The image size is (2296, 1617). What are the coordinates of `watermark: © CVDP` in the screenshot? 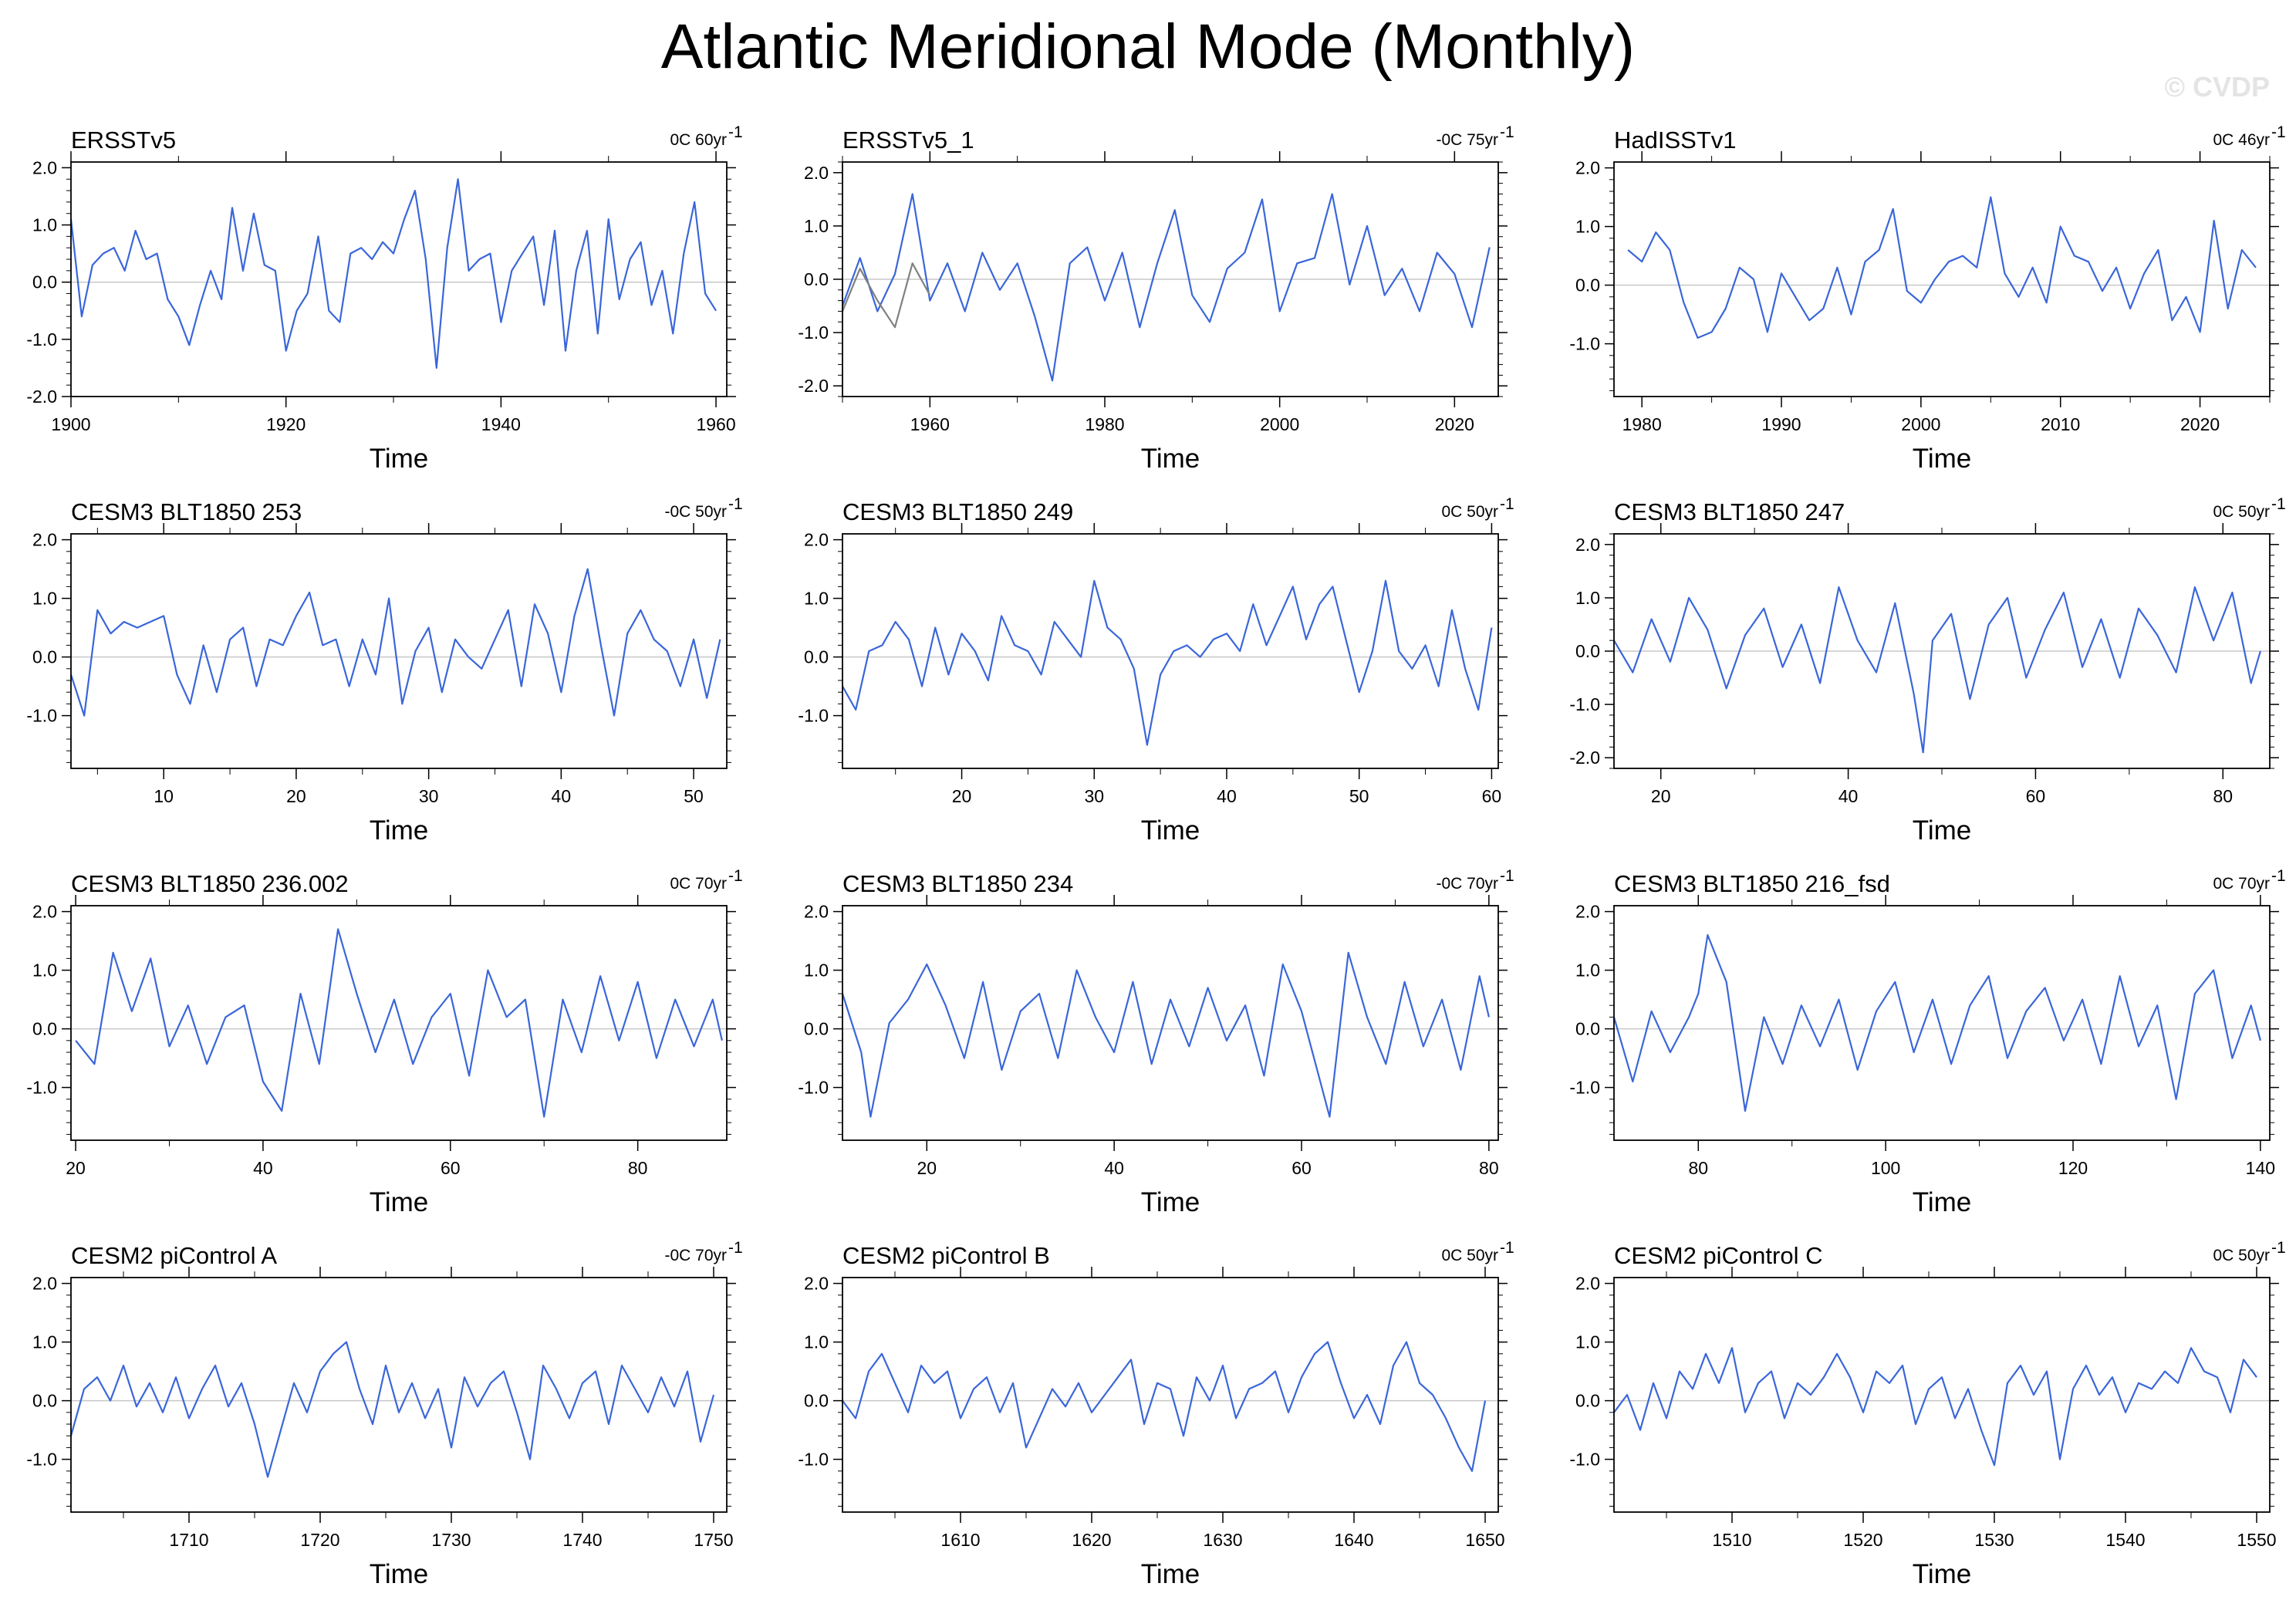 It's located at (2217, 87).